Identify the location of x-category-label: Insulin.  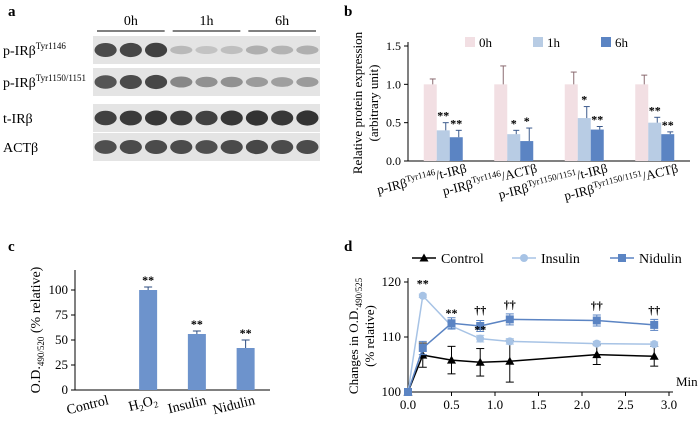
(186, 405).